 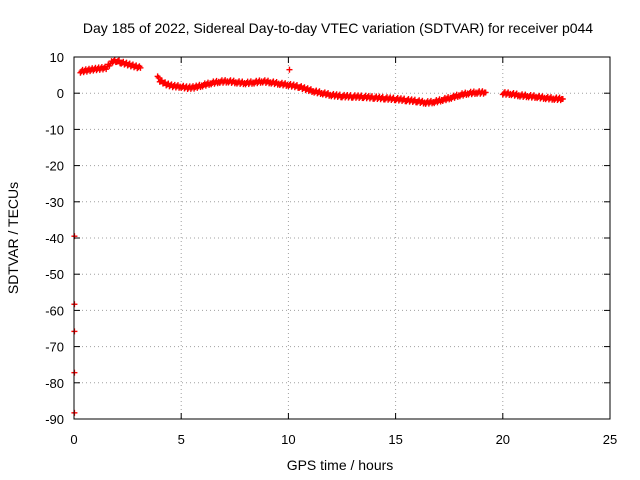 What do you see at coordinates (54, 129) in the screenshot?
I see `y-tick-label: -10` at bounding box center [54, 129].